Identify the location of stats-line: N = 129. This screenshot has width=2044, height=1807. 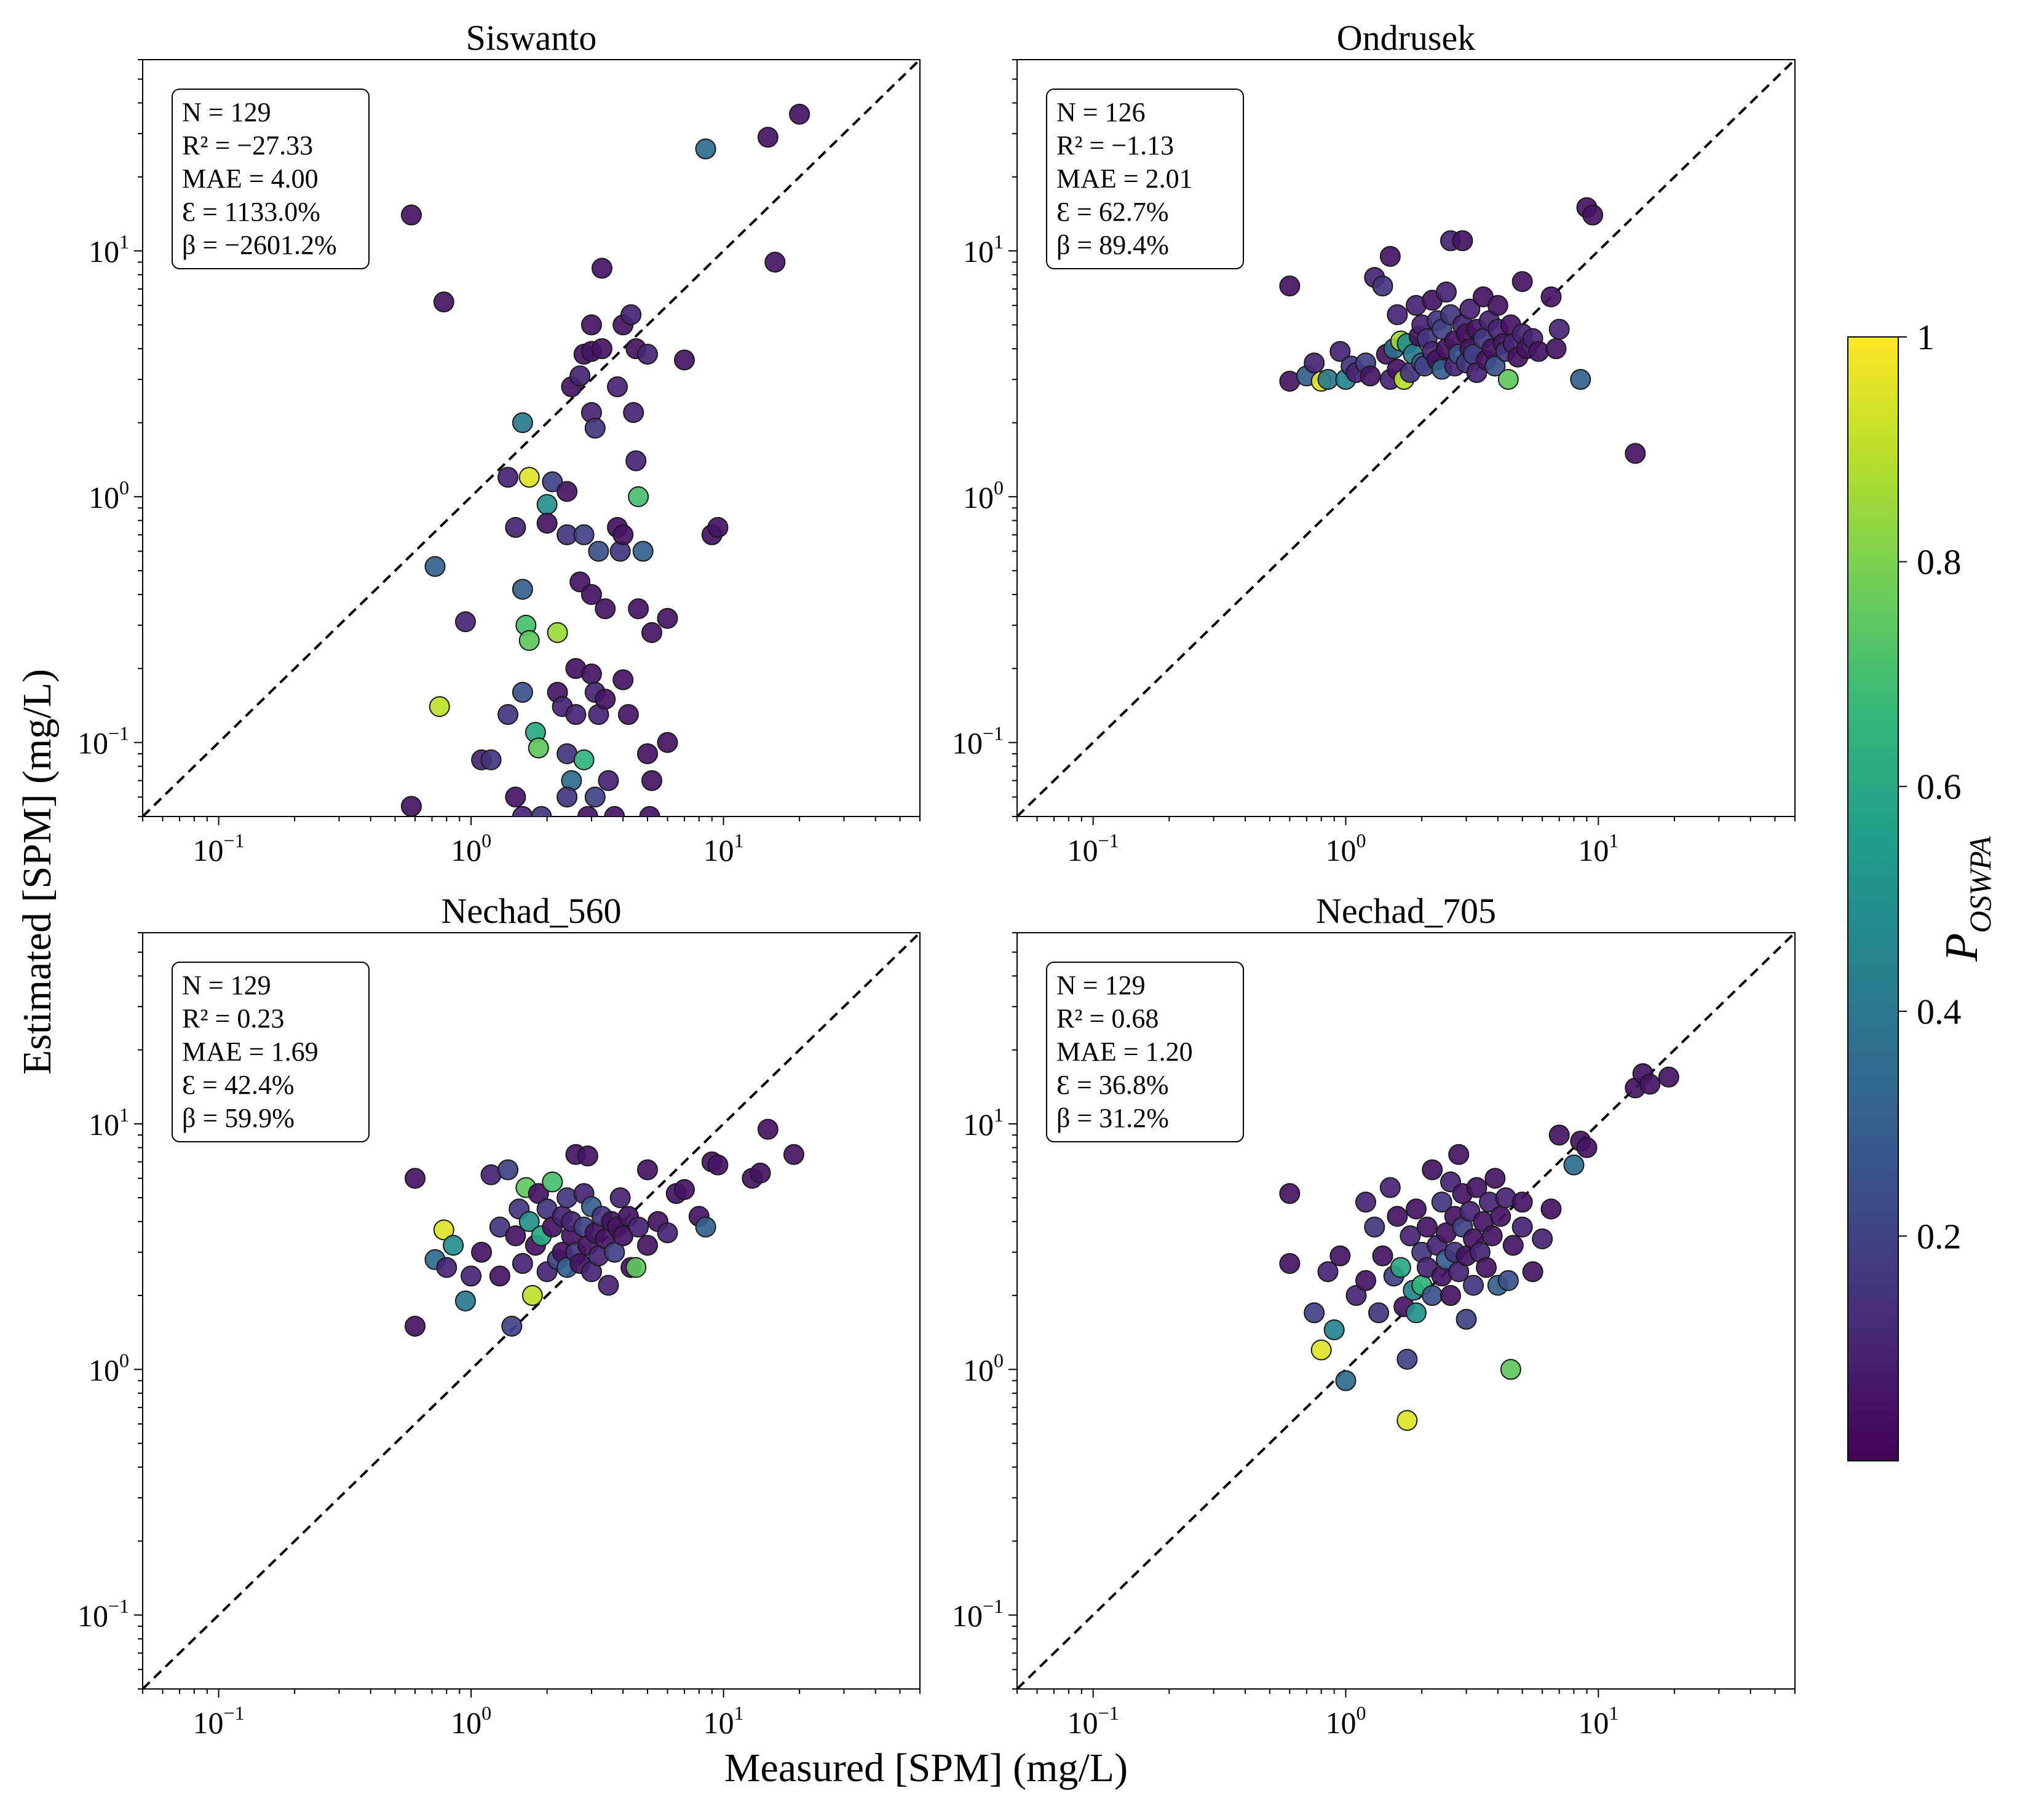
(1101, 985).